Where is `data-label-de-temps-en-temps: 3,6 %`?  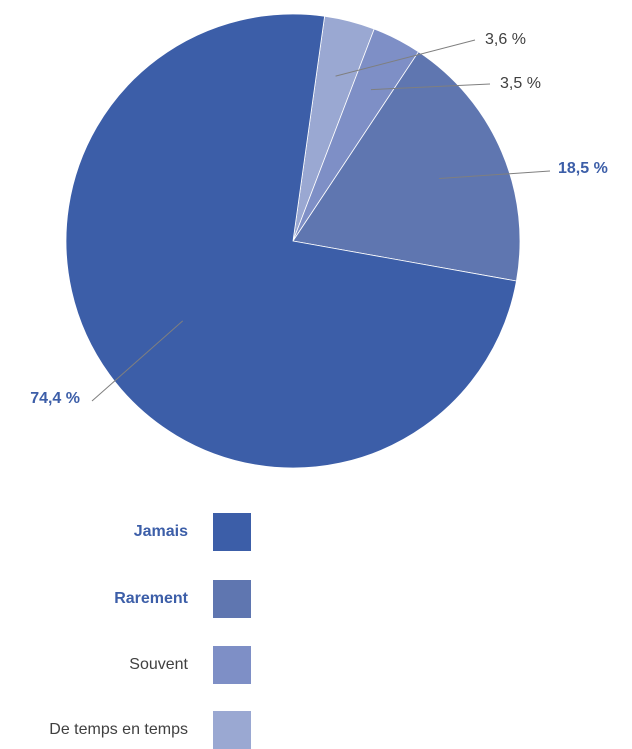 data-label-de-temps-en-temps: 3,6 % is located at coordinates (505, 39).